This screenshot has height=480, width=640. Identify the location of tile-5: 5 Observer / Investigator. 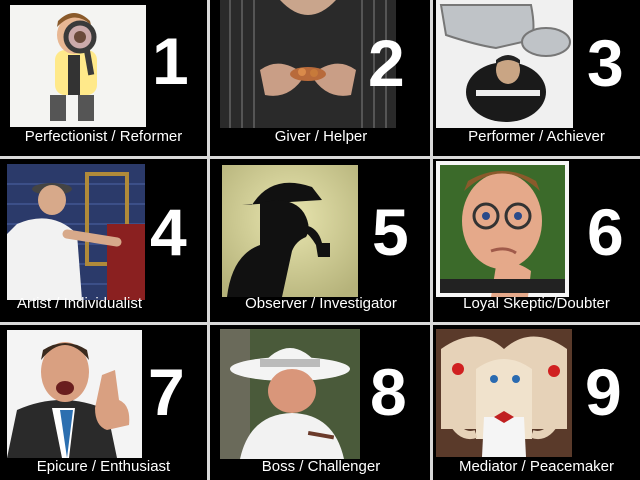
(321, 240).